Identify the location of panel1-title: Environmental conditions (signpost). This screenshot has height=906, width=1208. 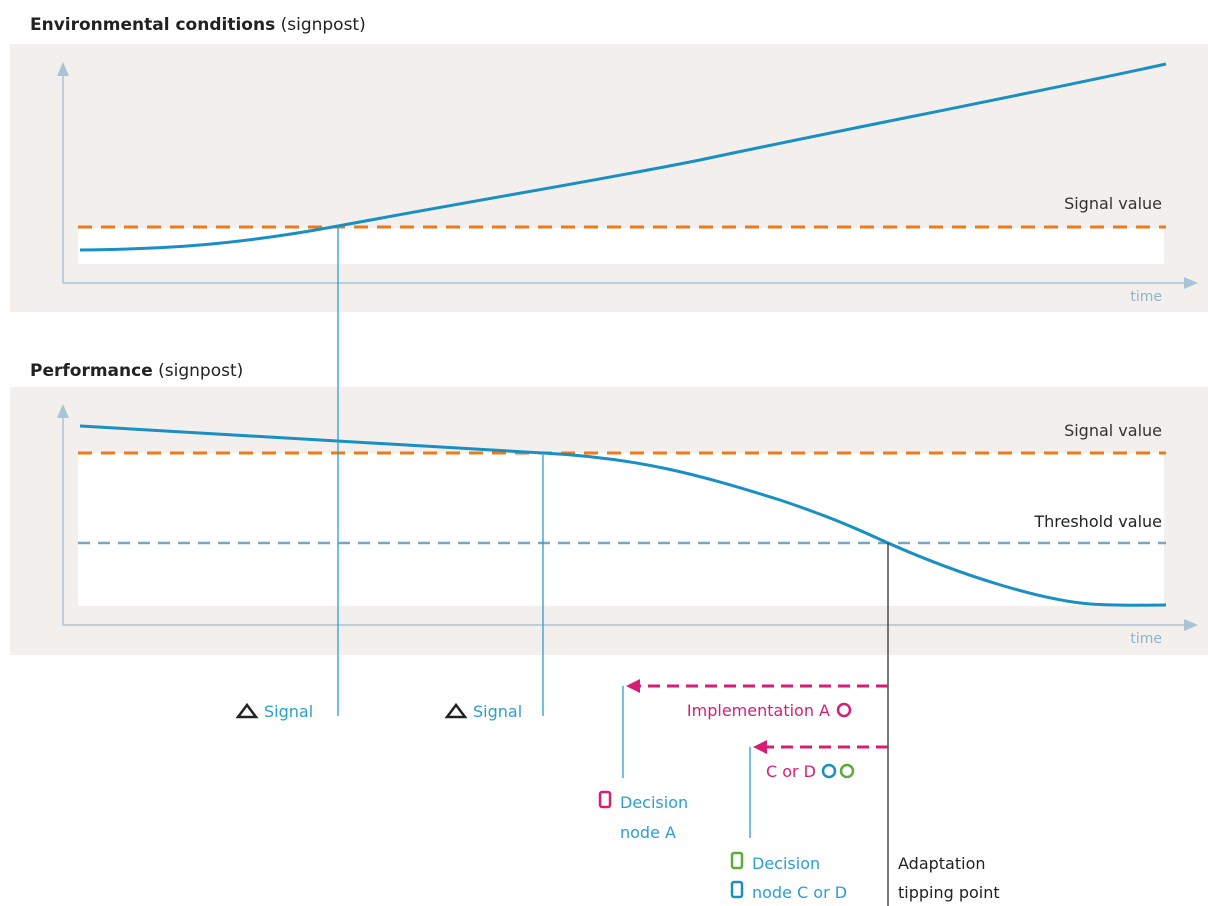
(198, 25).